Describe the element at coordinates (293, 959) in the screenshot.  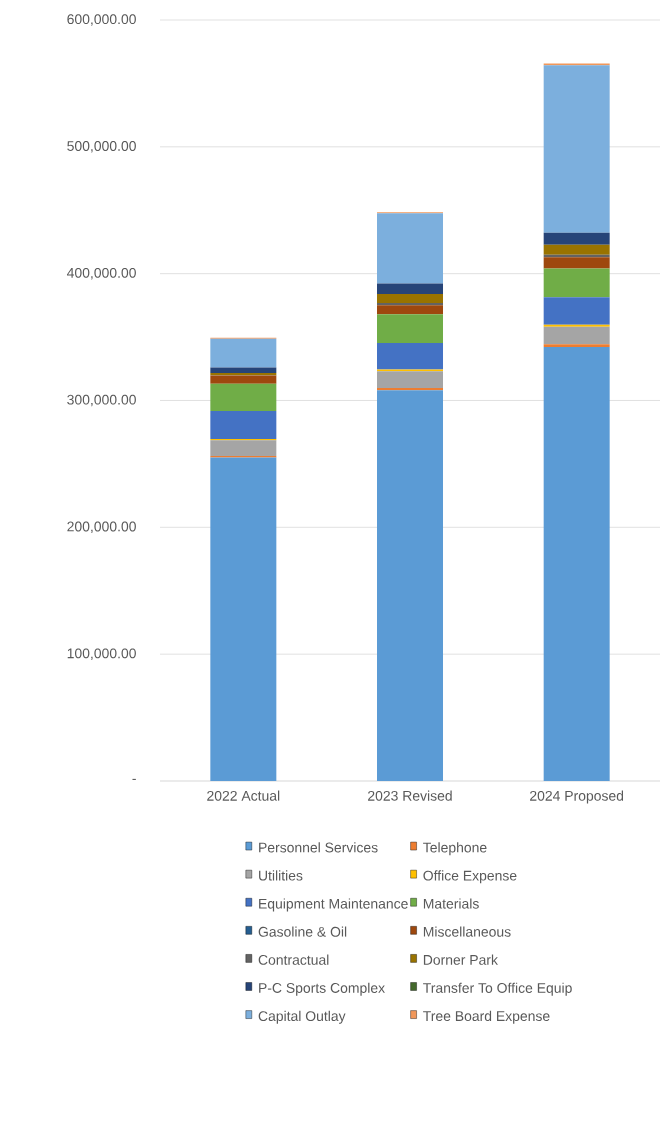
I see `legend-label: Contractual` at that location.